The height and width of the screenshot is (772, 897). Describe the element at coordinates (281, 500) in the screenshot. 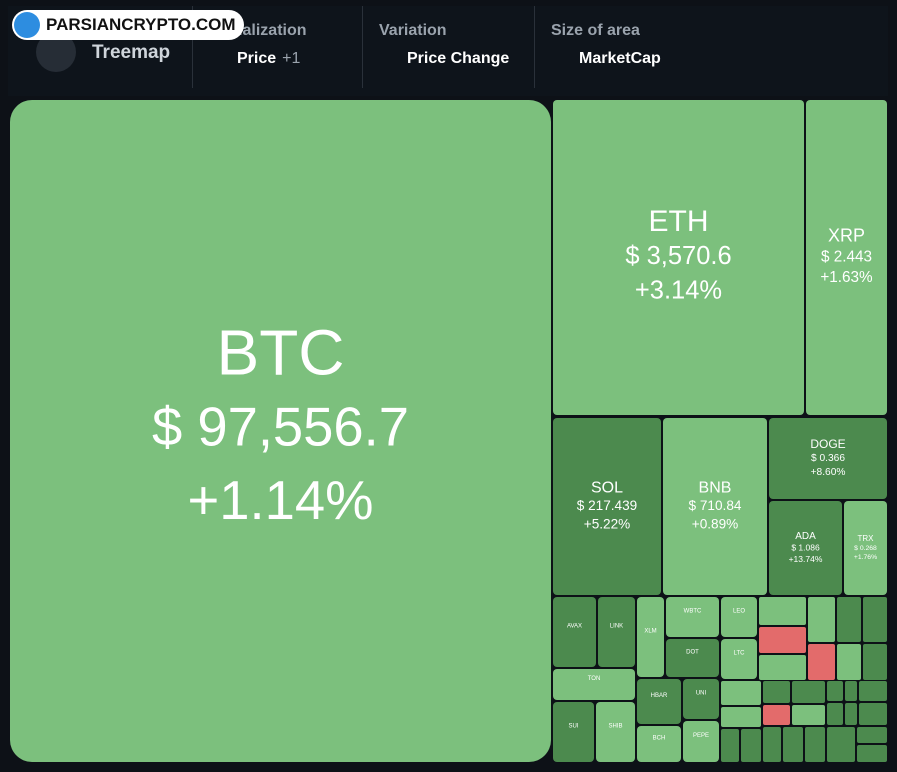

I see `tile-change: +1.14%` at that location.